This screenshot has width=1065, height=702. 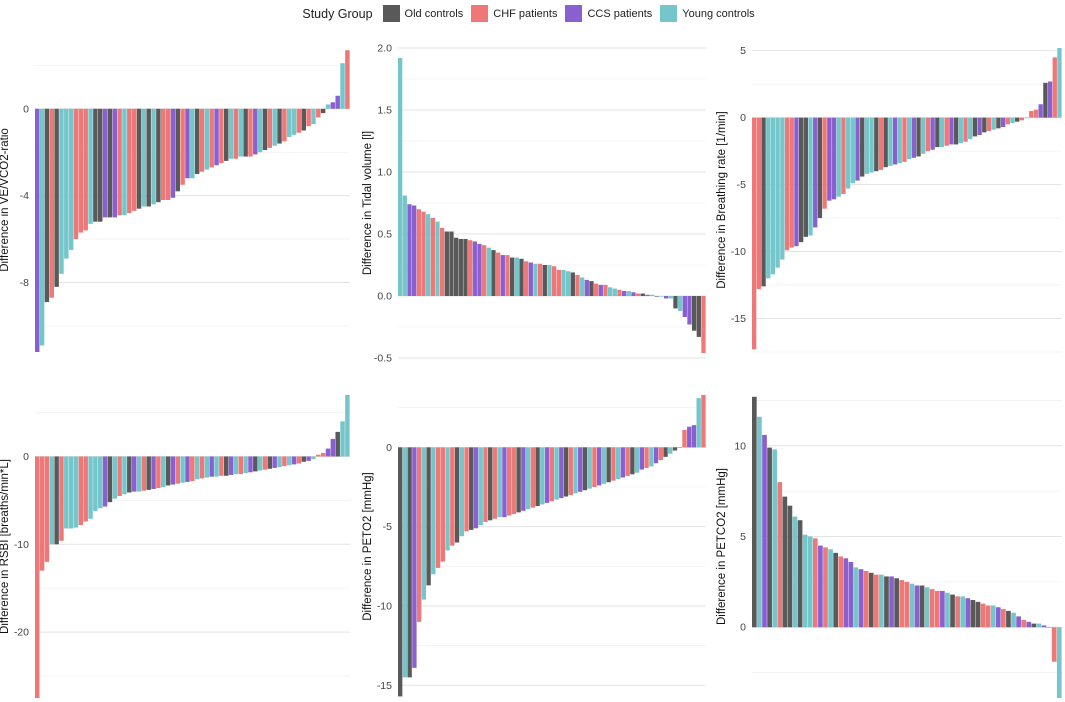 I want to click on legend-swatch-ccs-patients, so click(x=574, y=13).